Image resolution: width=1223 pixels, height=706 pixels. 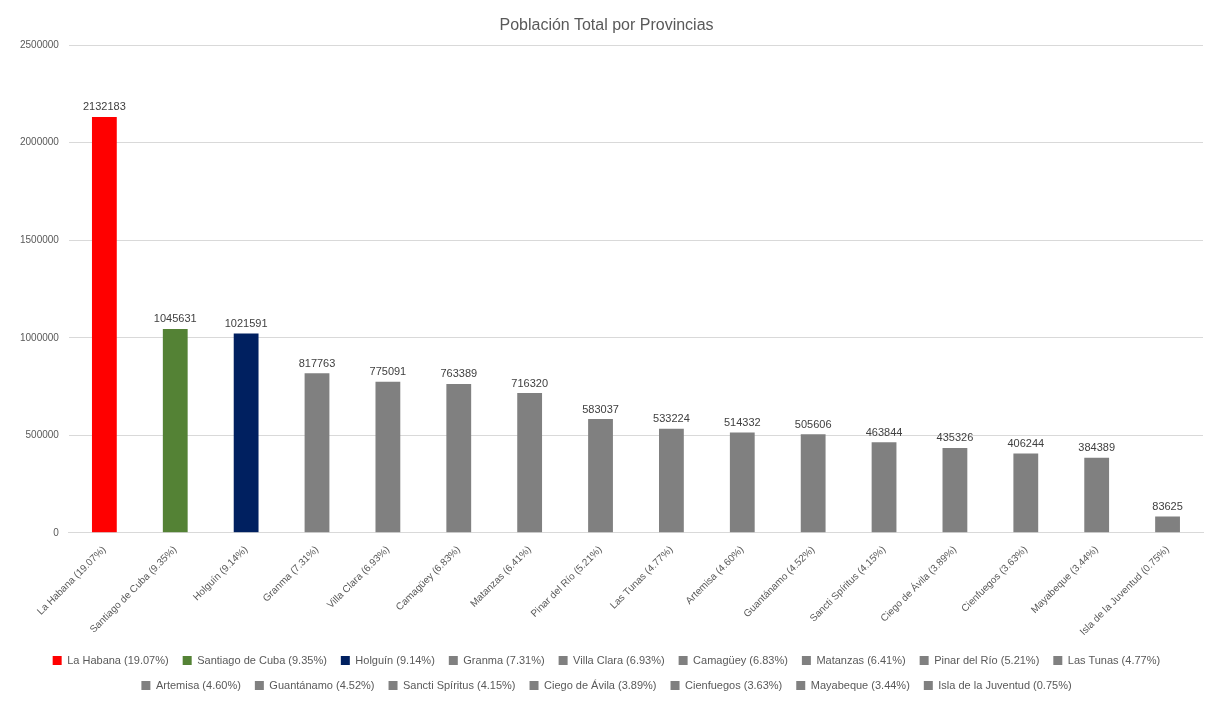 What do you see at coordinates (198, 684) in the screenshot?
I see `legend-label: Artemisa (4.60%)` at bounding box center [198, 684].